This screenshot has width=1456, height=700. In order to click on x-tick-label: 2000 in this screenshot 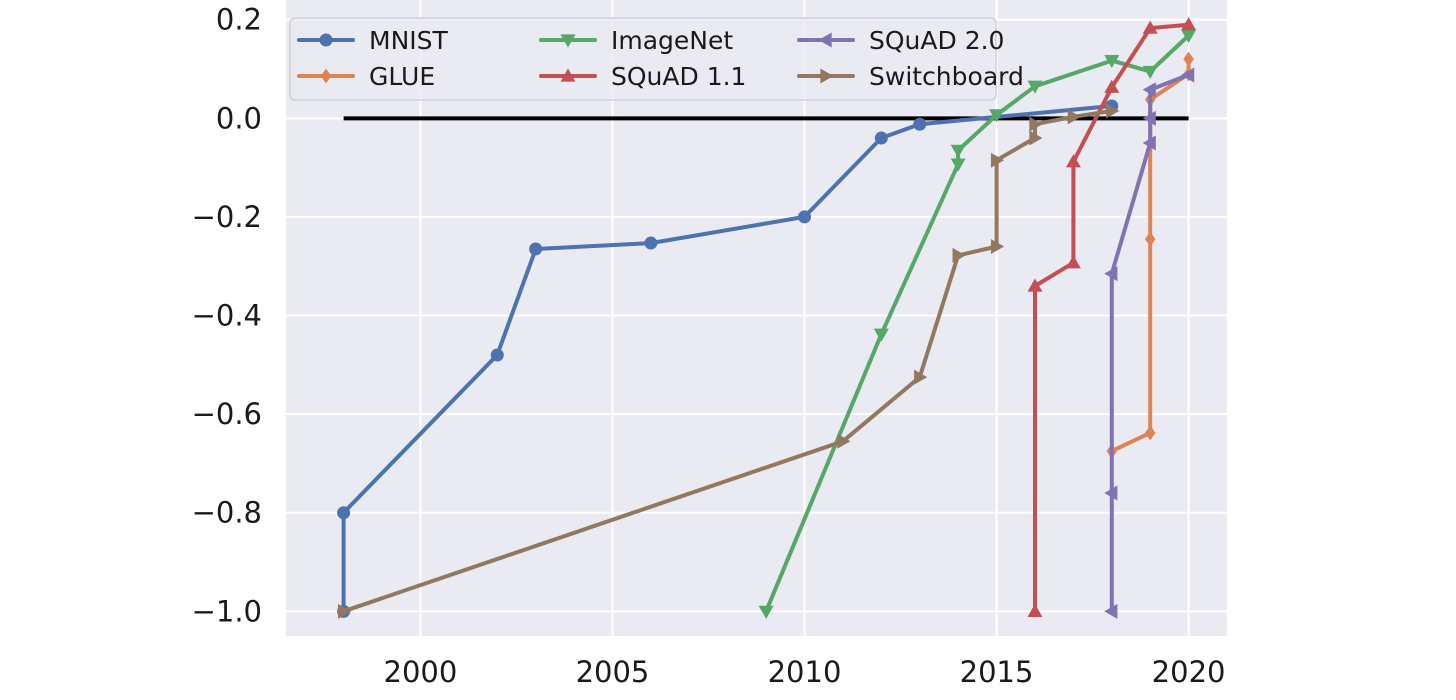, I will do `click(421, 672)`.